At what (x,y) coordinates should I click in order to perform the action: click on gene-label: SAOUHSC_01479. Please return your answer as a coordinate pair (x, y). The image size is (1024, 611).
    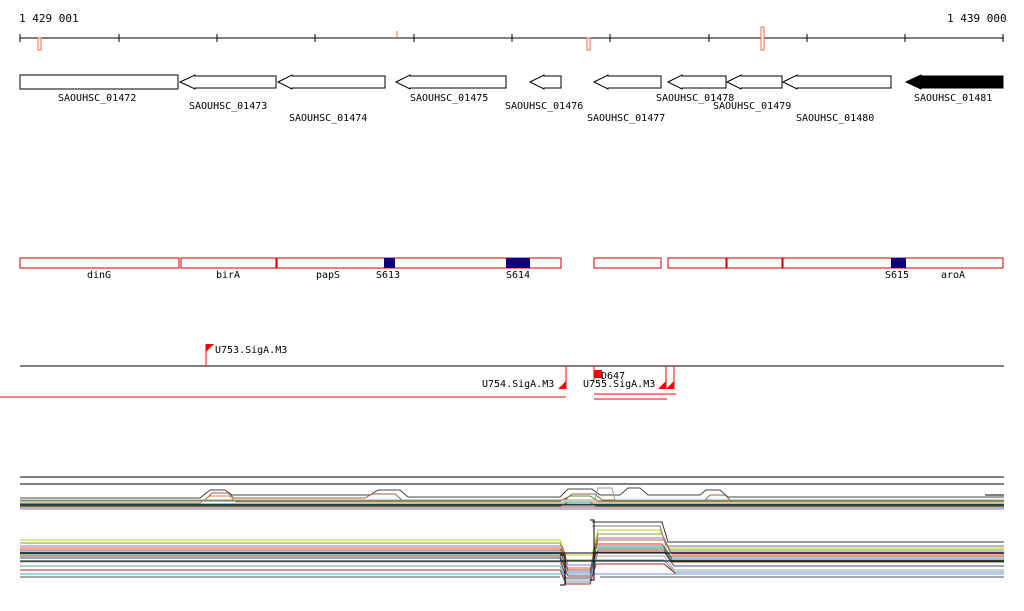
    Looking at the image, I should click on (752, 106).